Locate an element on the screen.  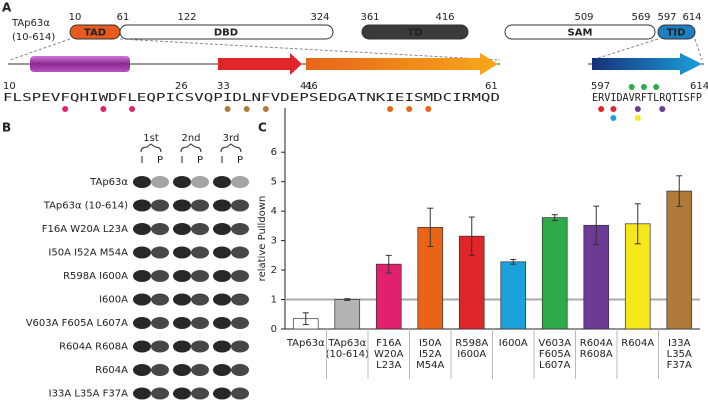
y-tick-label: 5 is located at coordinates (274, 182).